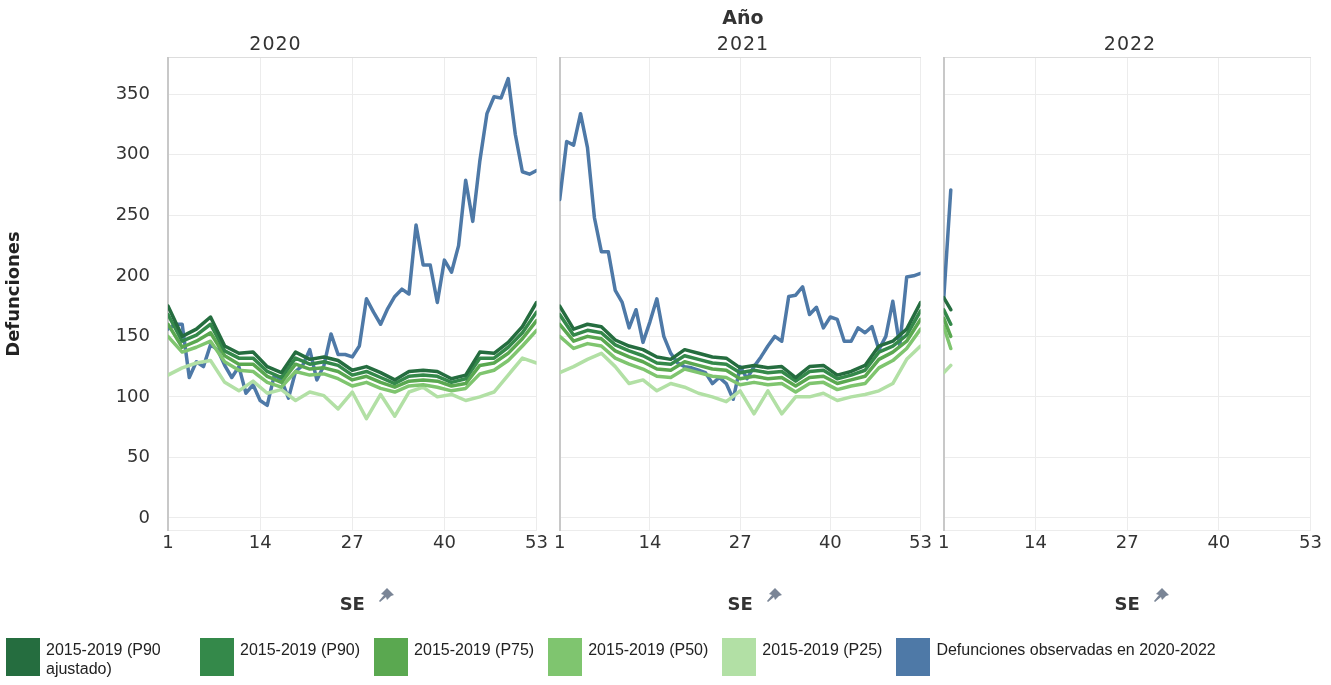 The height and width of the screenshot is (685, 1331). What do you see at coordinates (132, 92) in the screenshot?
I see `y-tick-label: 350` at bounding box center [132, 92].